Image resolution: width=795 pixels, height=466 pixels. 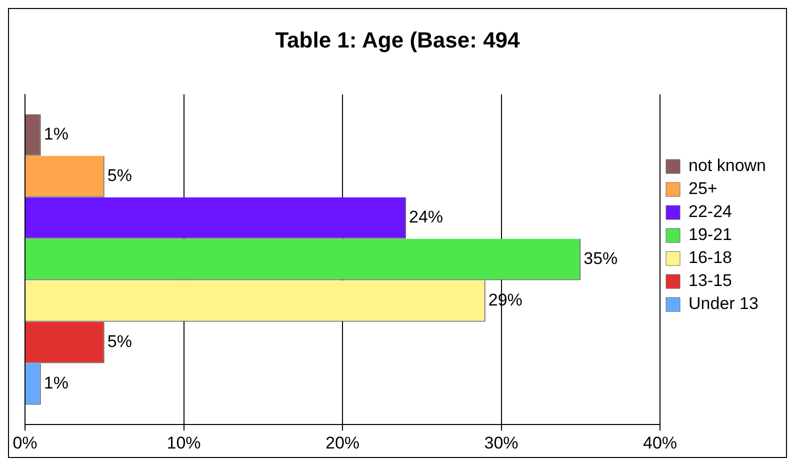 What do you see at coordinates (710, 280) in the screenshot?
I see `legend-label: 13-15` at bounding box center [710, 280].